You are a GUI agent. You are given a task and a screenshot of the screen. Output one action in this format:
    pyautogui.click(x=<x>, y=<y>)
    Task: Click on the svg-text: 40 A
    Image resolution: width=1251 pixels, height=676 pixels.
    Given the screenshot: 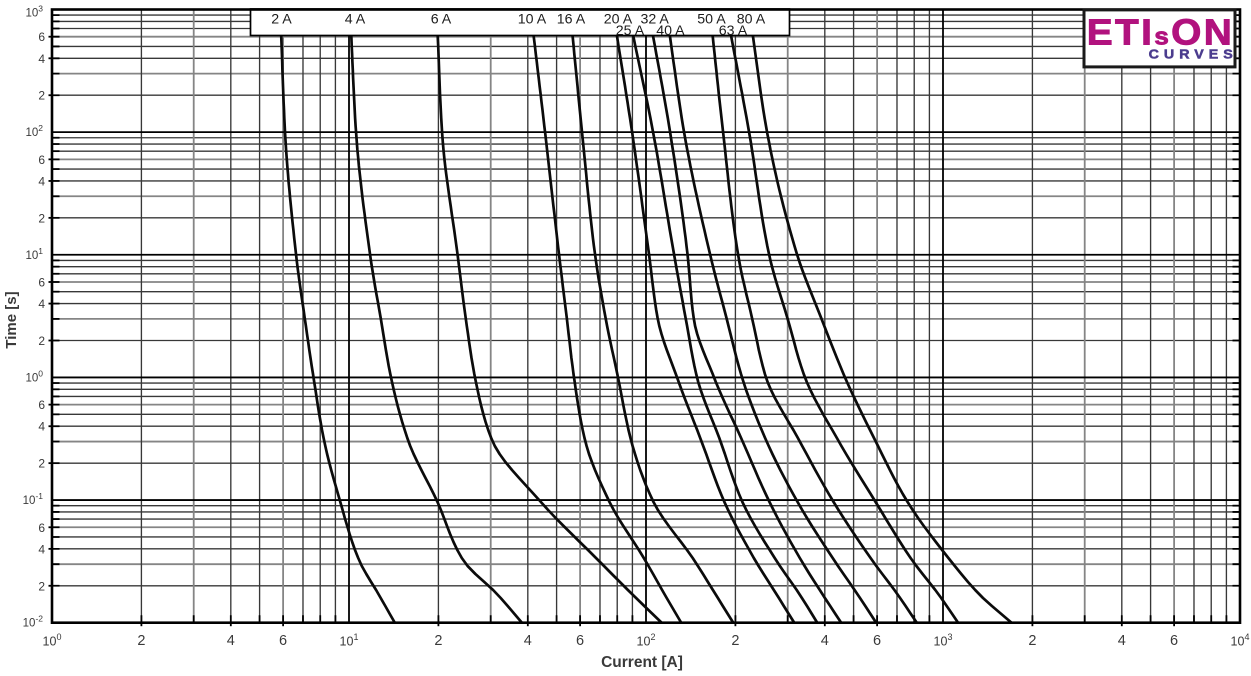 What is the action you would take?
    pyautogui.click(x=670, y=31)
    